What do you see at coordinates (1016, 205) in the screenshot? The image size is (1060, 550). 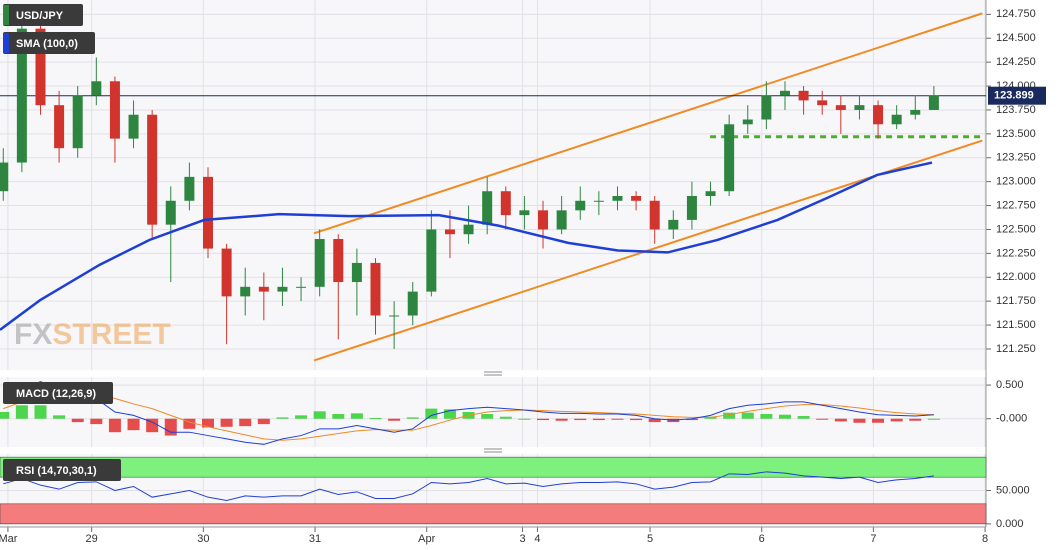 I see `y-tick-label: 122.750` at bounding box center [1016, 205].